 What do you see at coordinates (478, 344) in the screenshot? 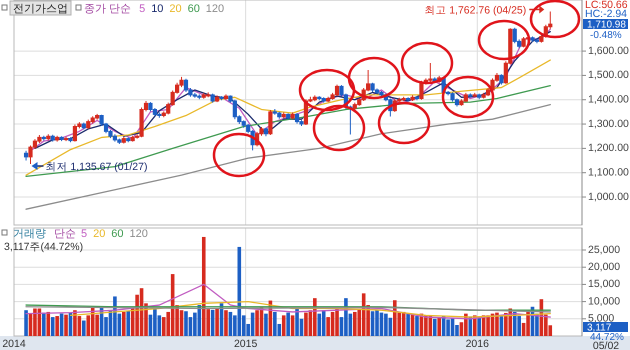
I see `x-tick-label: 2016` at bounding box center [478, 344].